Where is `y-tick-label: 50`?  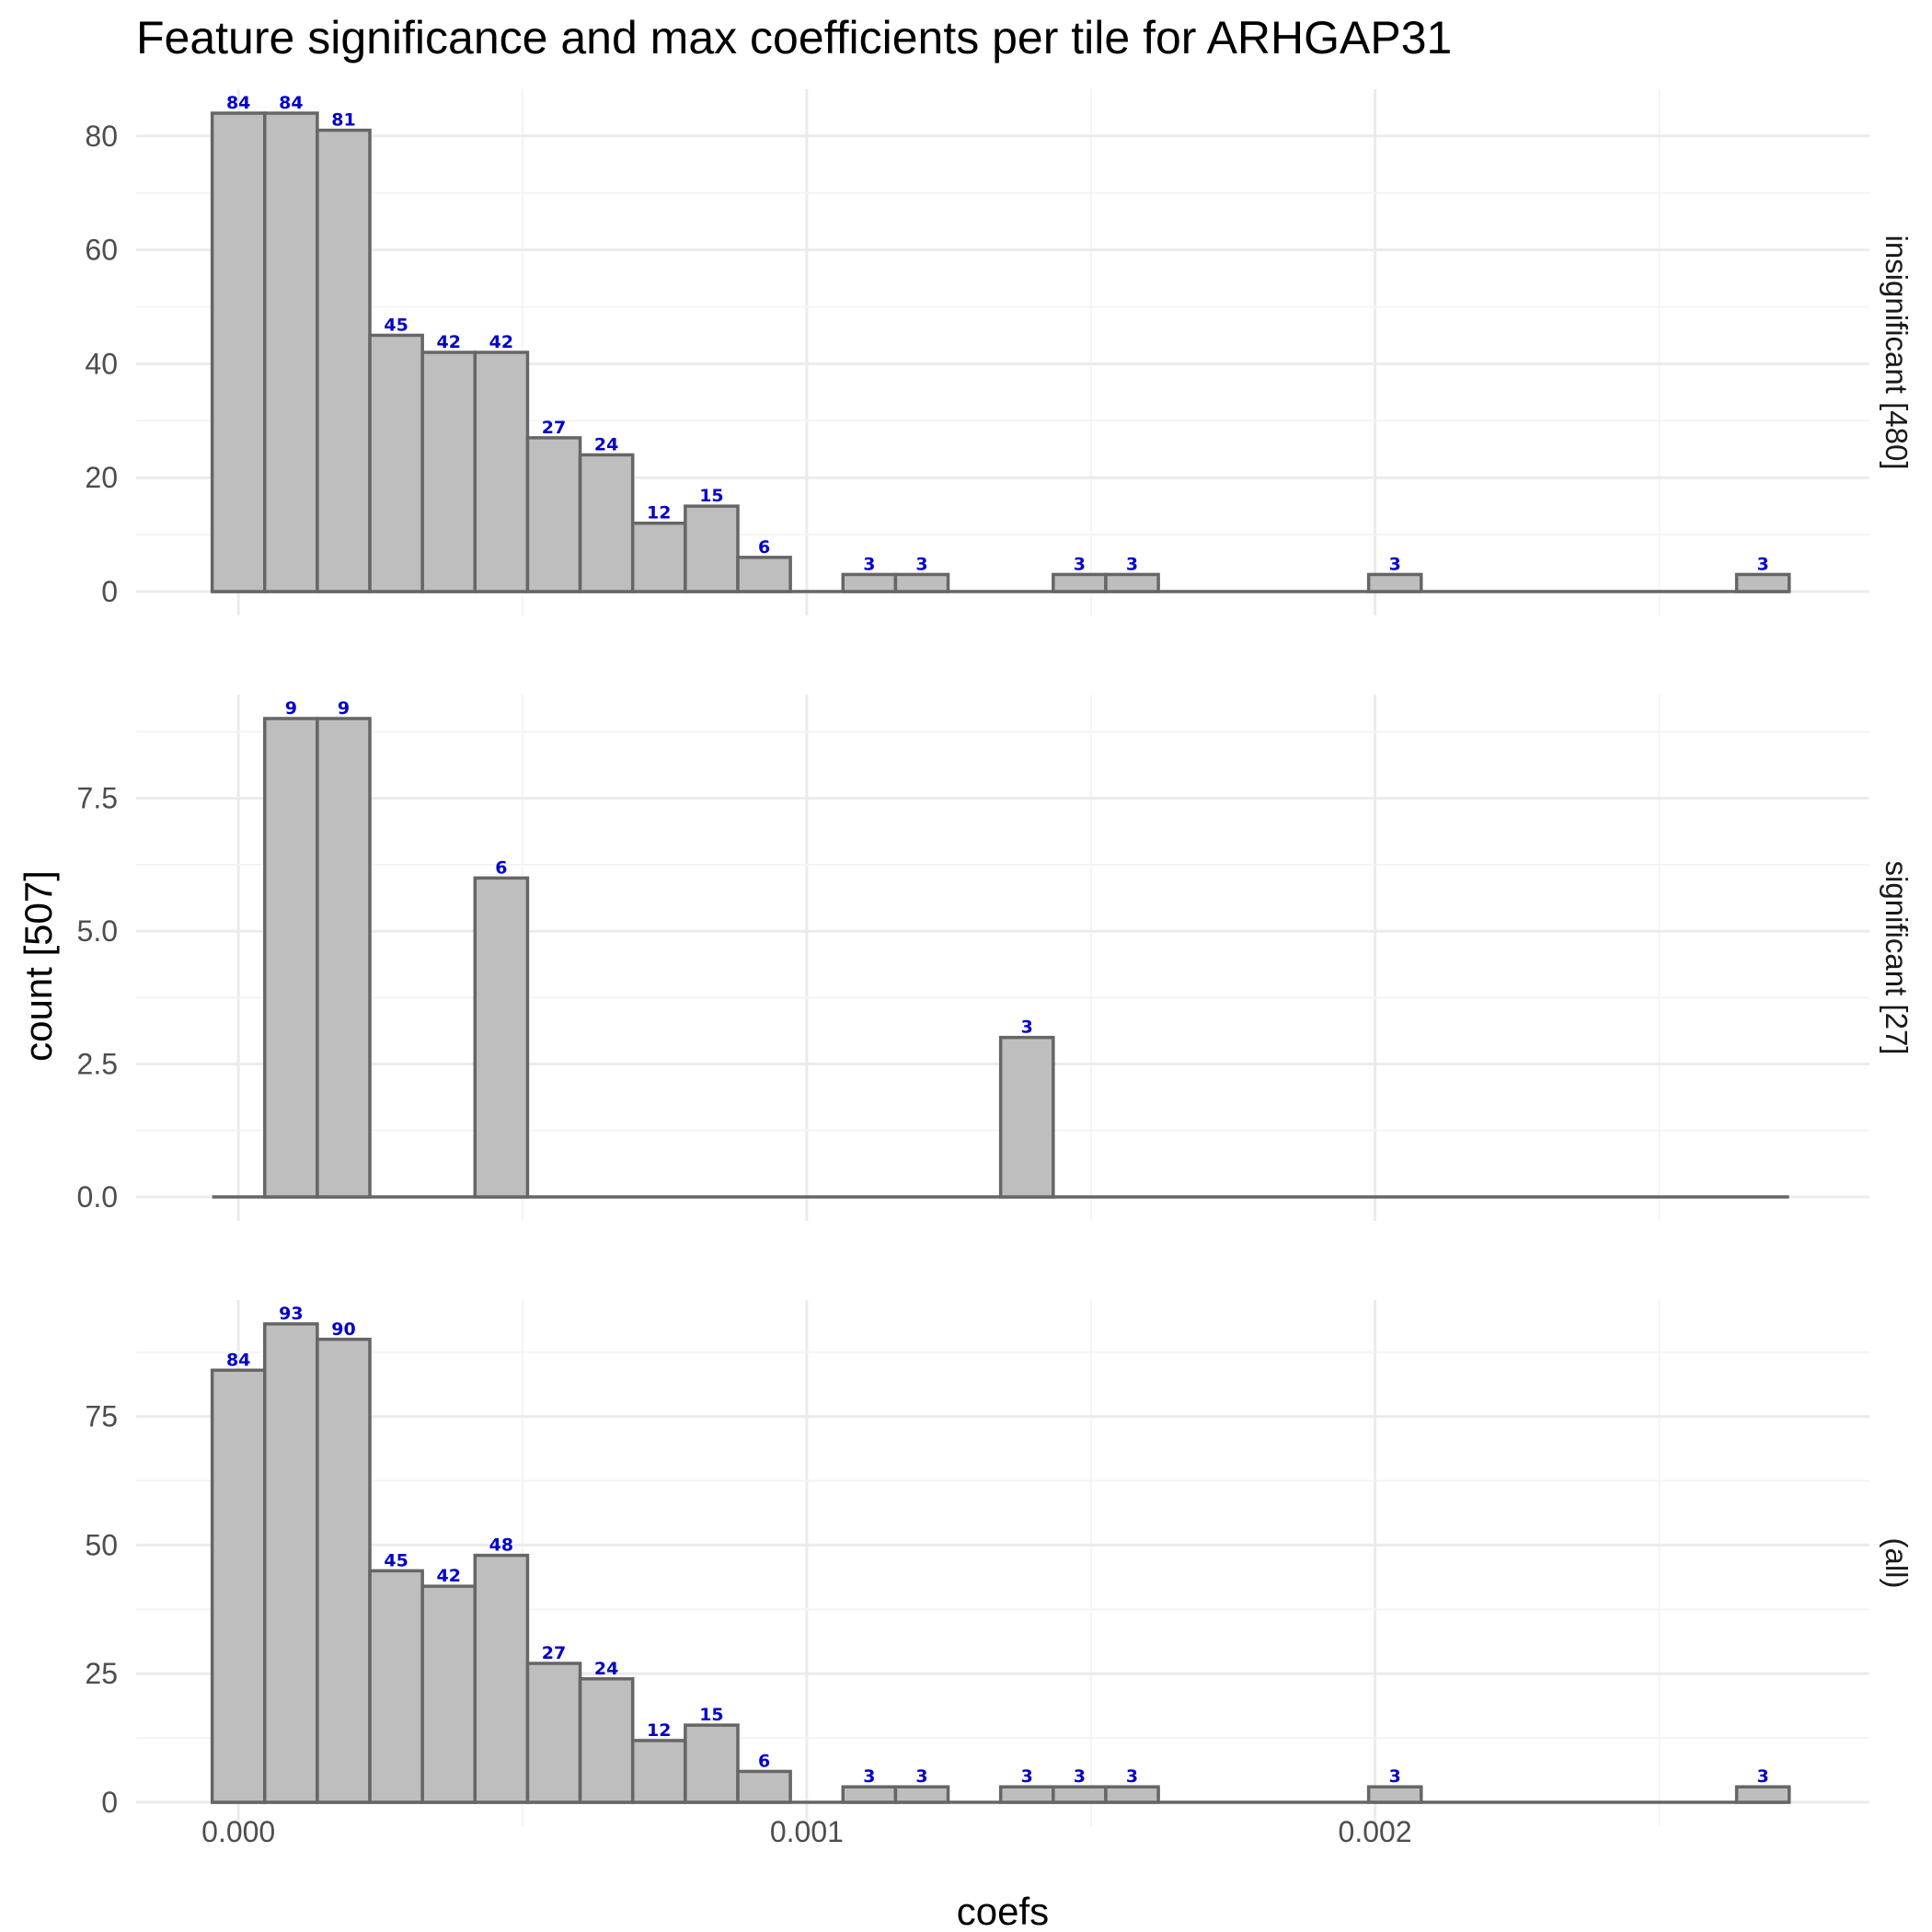 y-tick-label: 50 is located at coordinates (101, 1544).